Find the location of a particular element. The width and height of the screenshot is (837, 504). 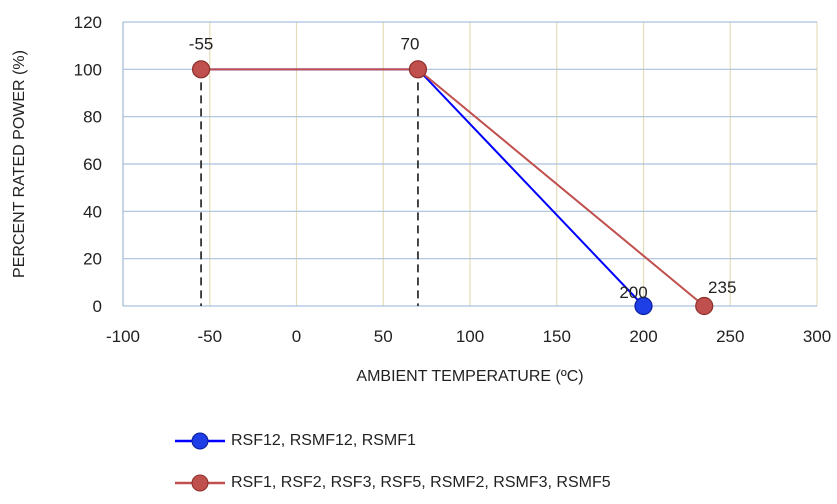

dashed-reference-lines is located at coordinates (309, 187).